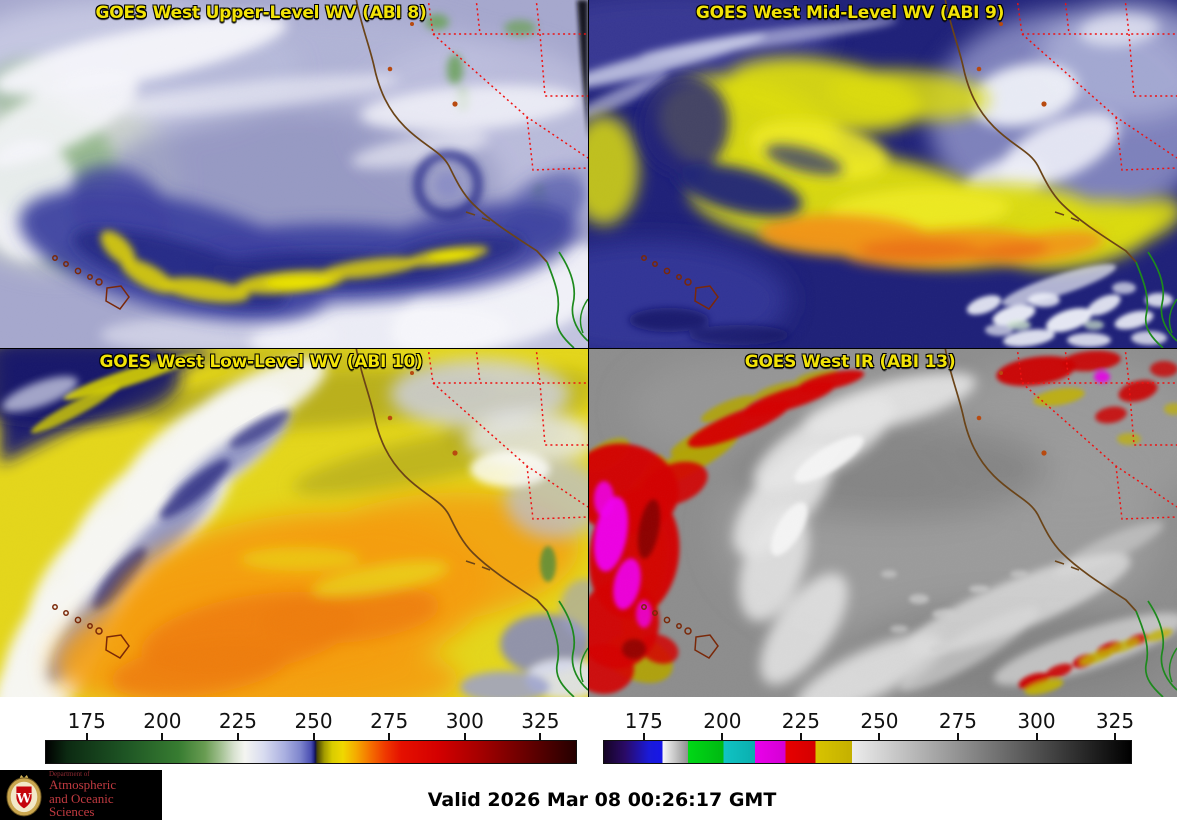 The height and width of the screenshot is (820, 1177). I want to click on panel-title-abi8: GOES West Upper-Level WV (ABI 8), so click(261, 13).